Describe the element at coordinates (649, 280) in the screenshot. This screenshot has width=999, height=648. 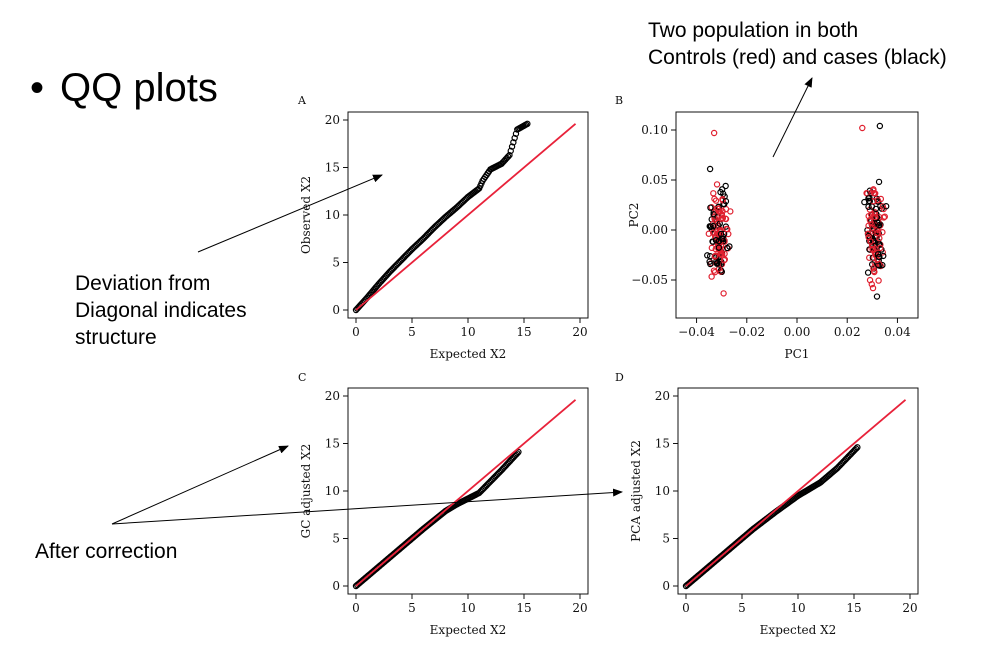
I see `y-tick-label: −0.05` at that location.